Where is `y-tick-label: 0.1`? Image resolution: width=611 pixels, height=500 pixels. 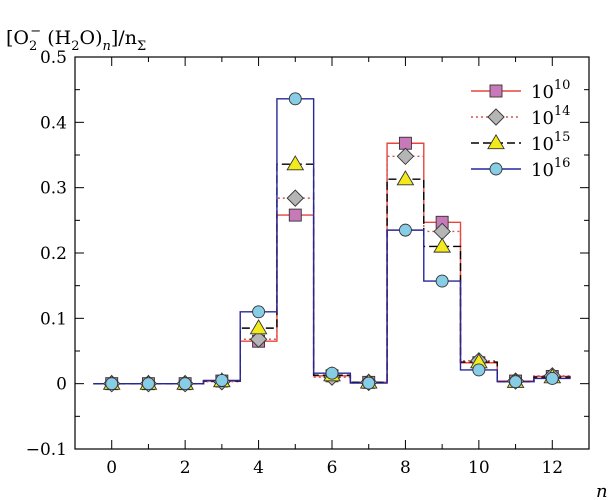
y-tick-label: 0.1 is located at coordinates (53, 319).